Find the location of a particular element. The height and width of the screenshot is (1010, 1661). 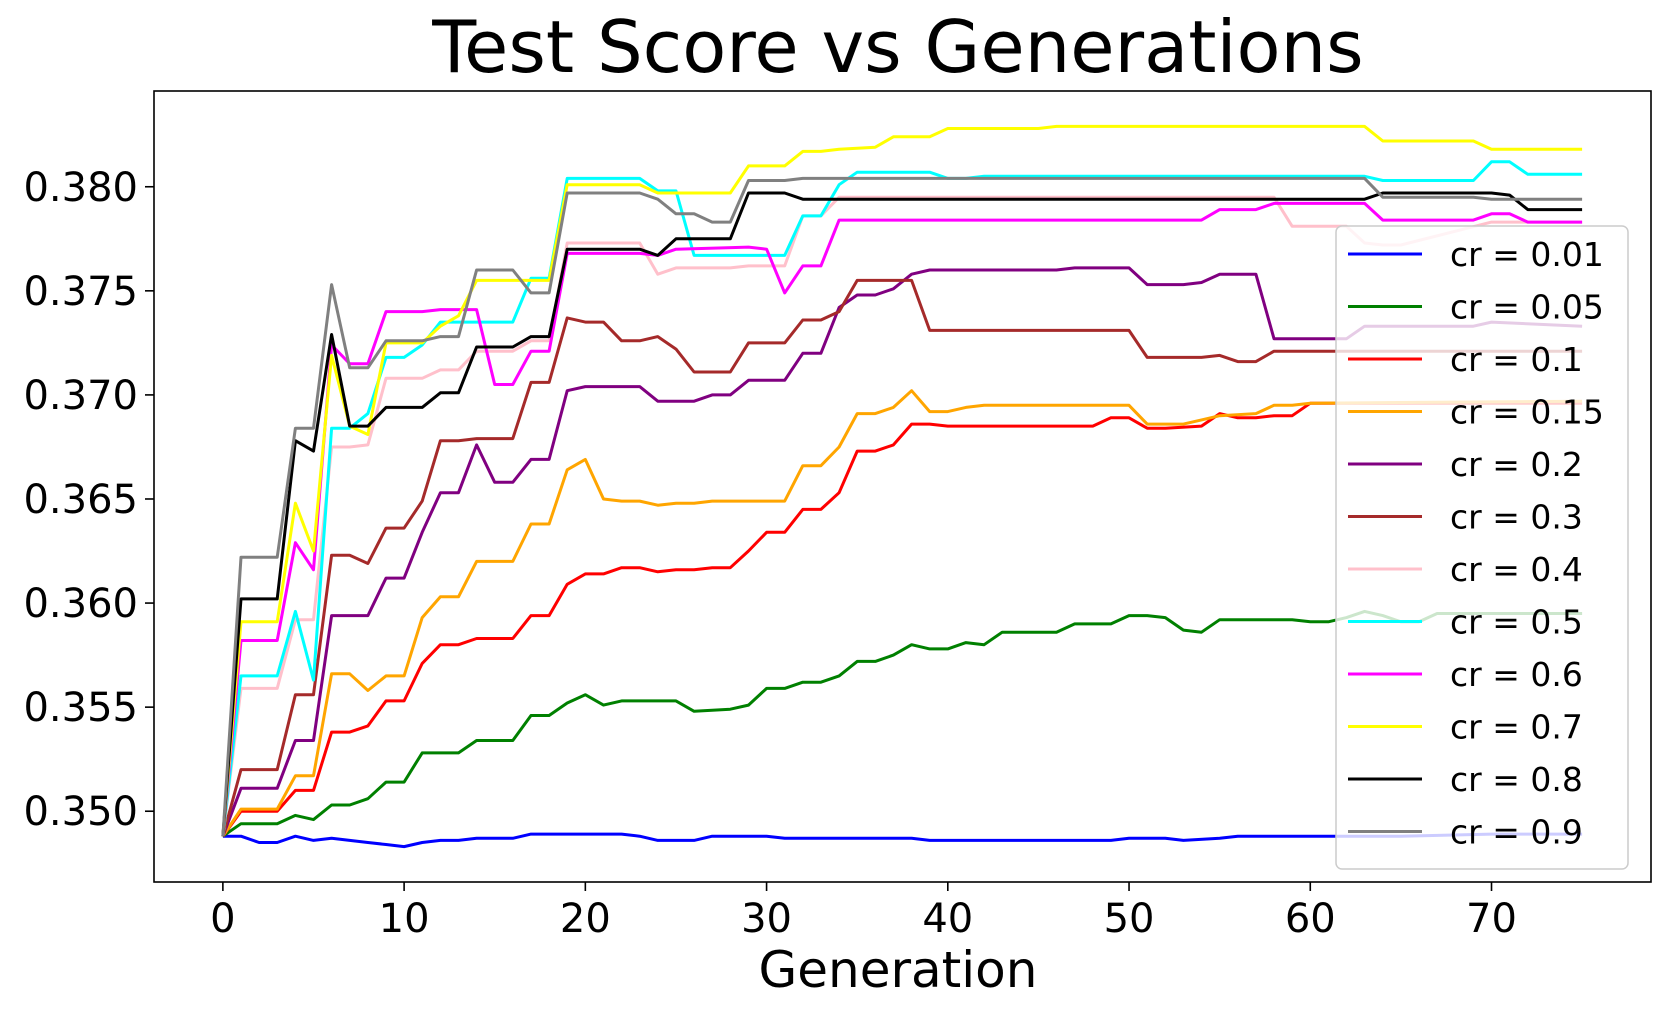

legend-label: cr = 0.9 is located at coordinates (1516, 832).